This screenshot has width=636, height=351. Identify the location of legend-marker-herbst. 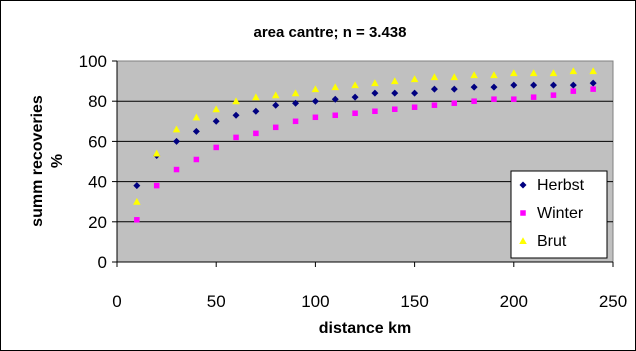
(523, 185).